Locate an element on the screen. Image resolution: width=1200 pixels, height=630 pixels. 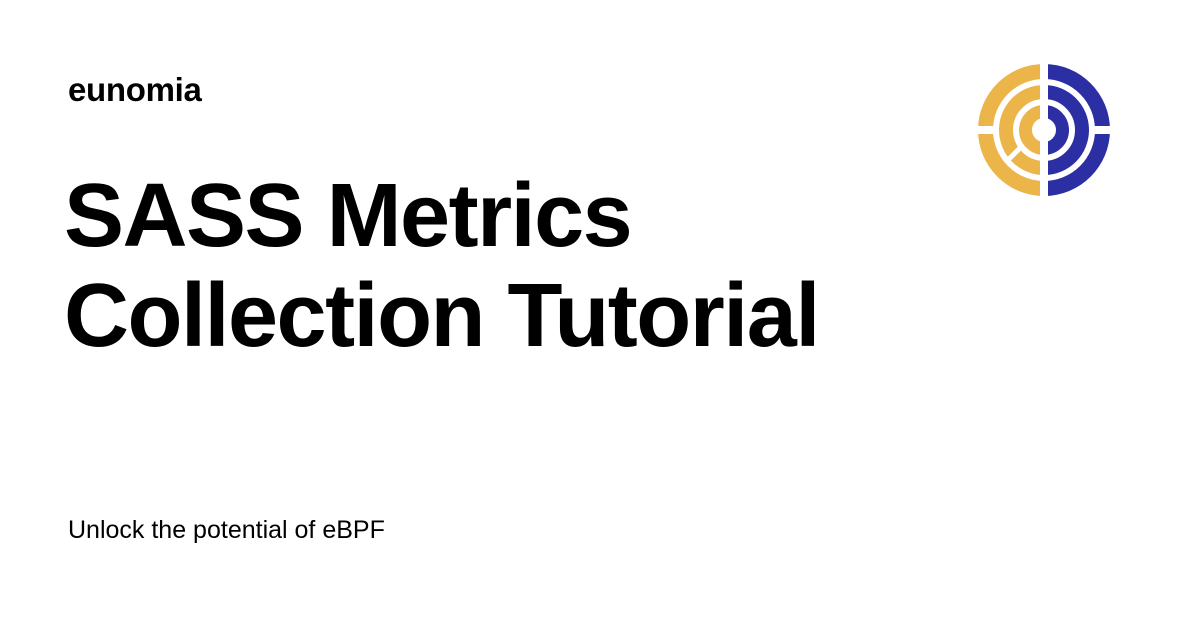
title-line-2: Collection Tutorial is located at coordinates (442, 316).